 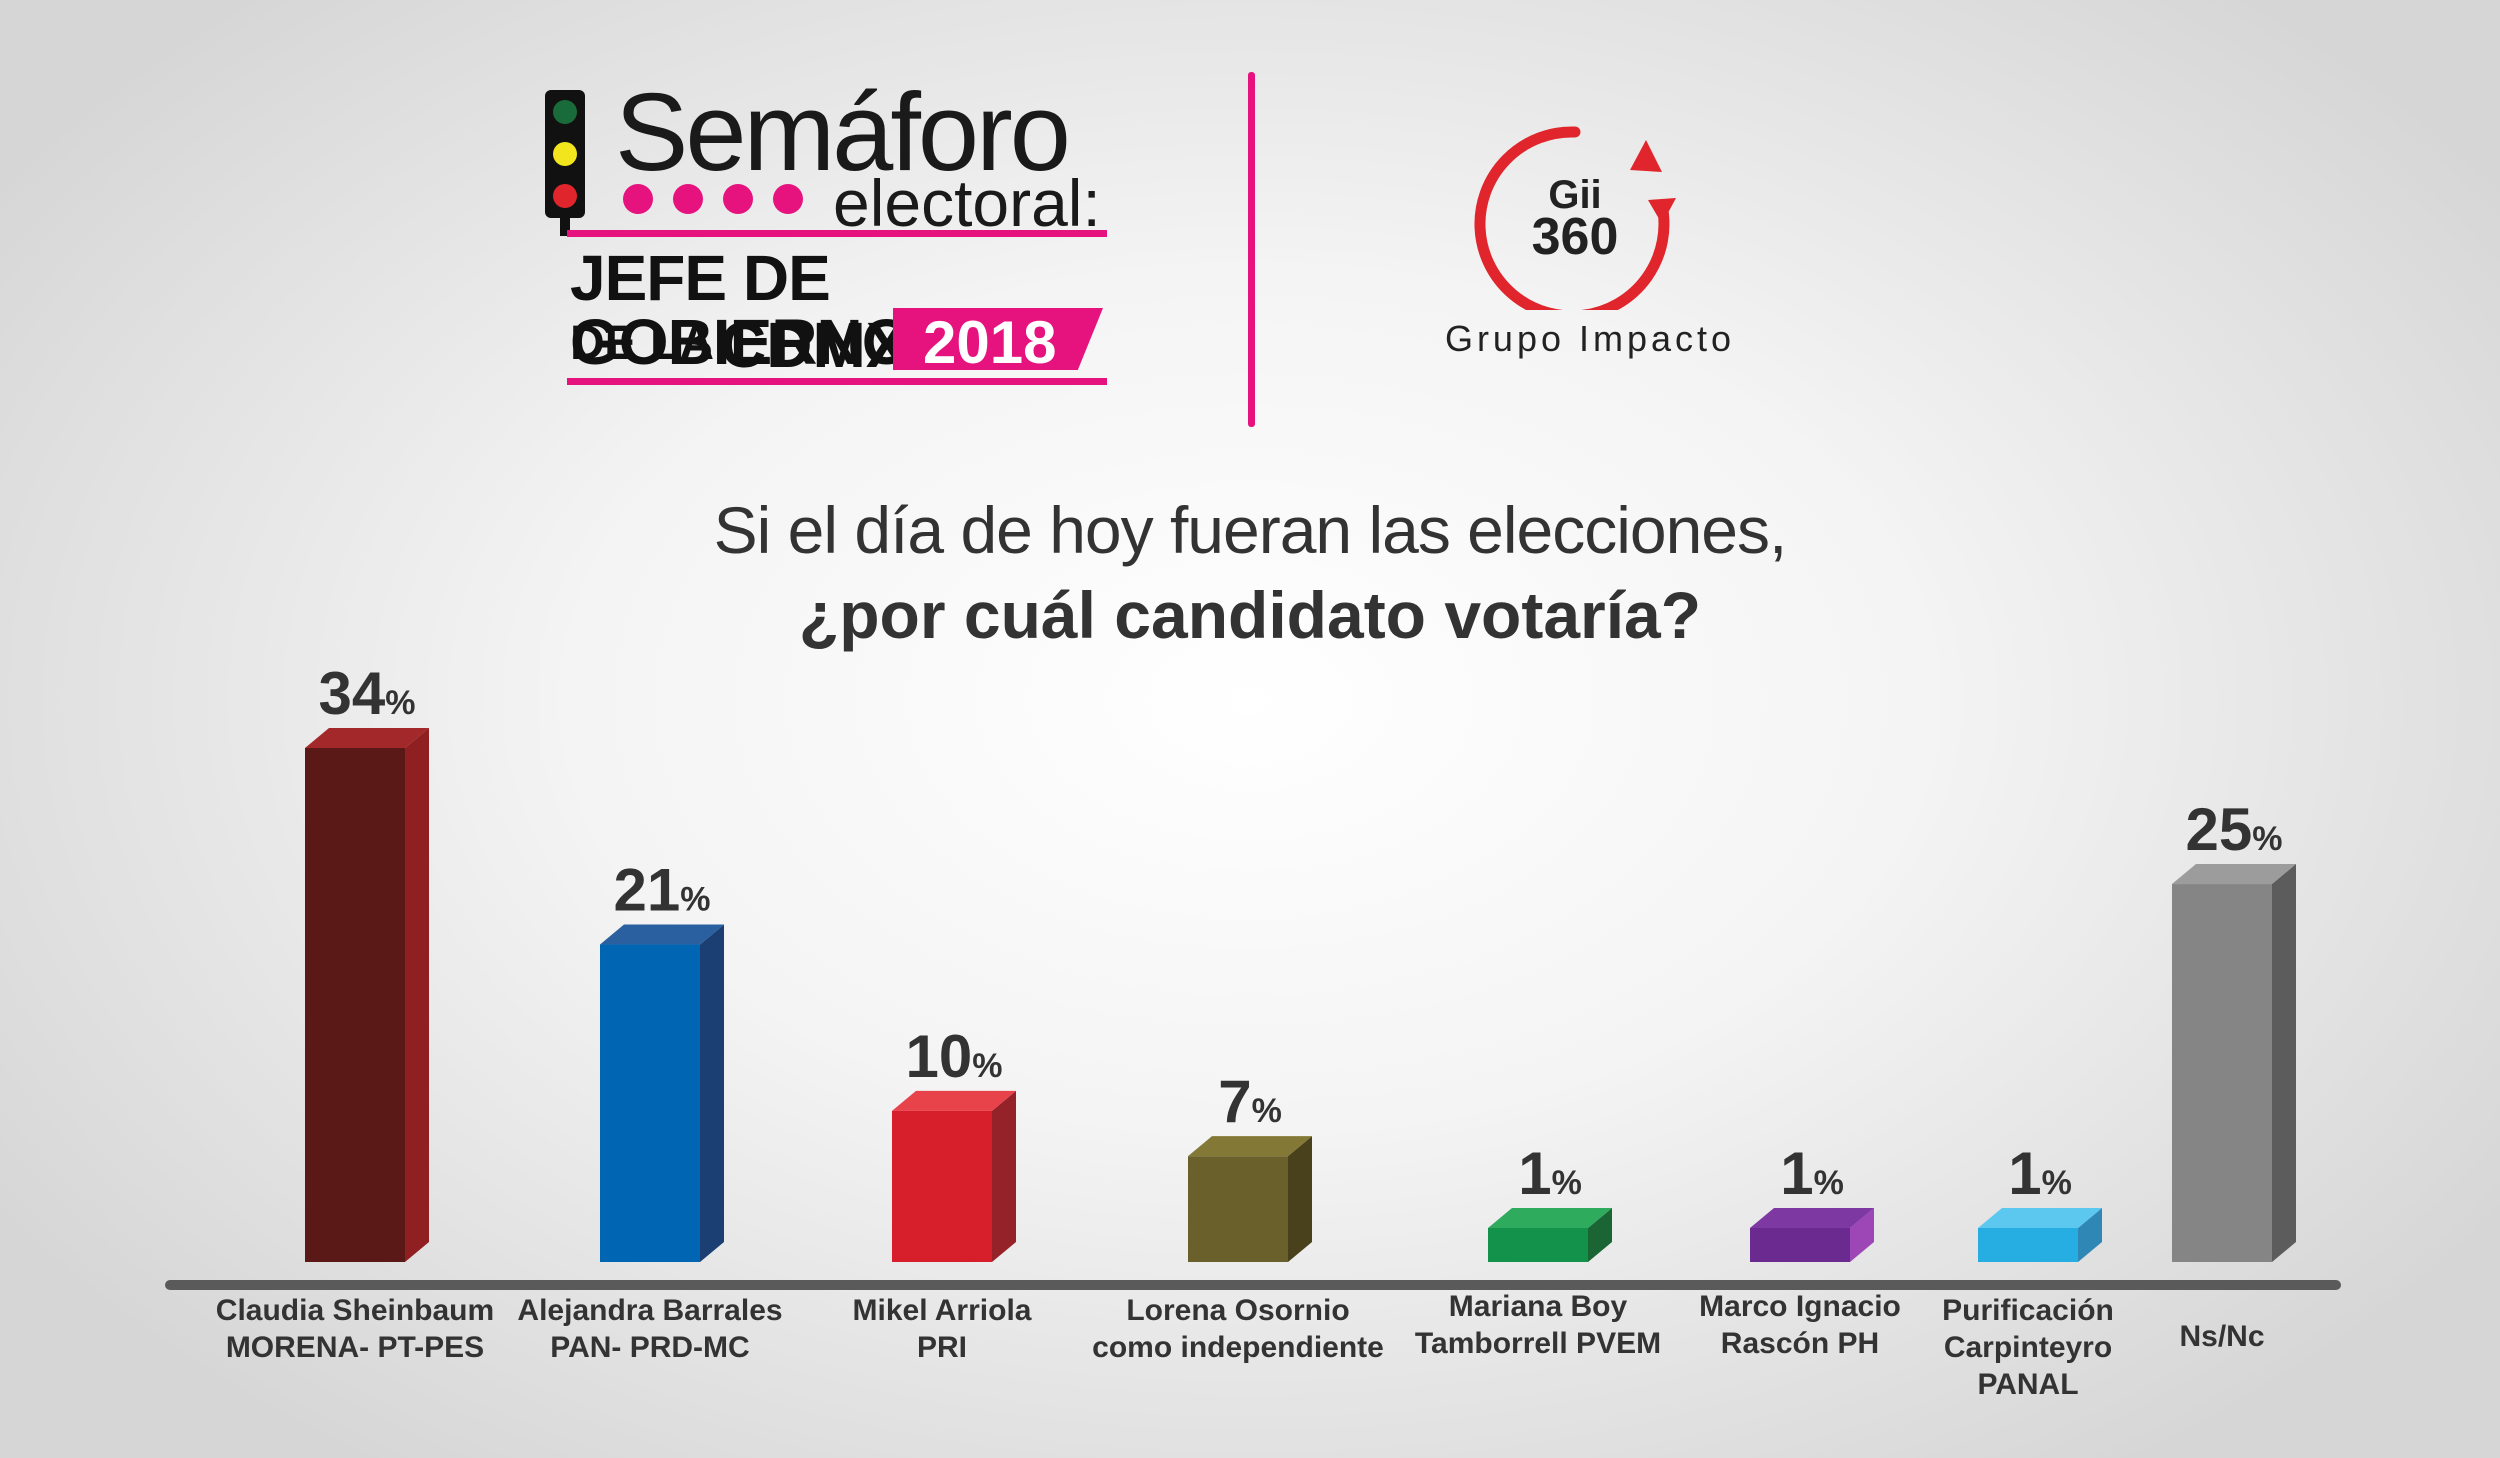 What do you see at coordinates (837, 233) in the screenshot?
I see `logo-divider-top` at bounding box center [837, 233].